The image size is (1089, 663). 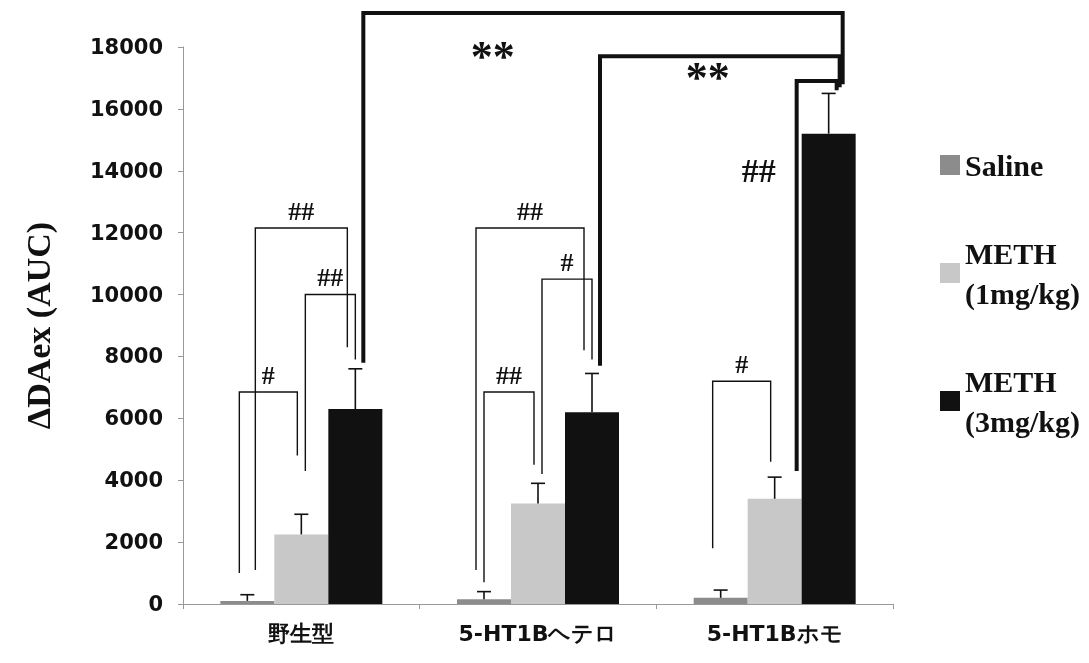 What do you see at coordinates (133, 542) in the screenshot?
I see `y-tick-label: 2000` at bounding box center [133, 542].